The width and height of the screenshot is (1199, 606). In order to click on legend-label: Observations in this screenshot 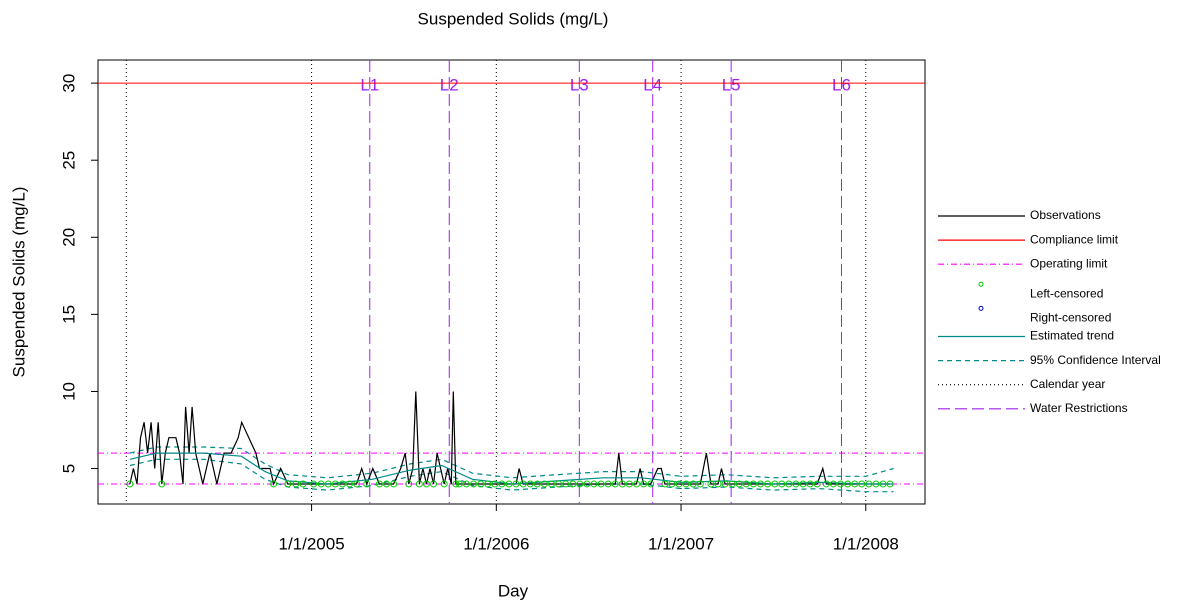, I will do `click(1065, 215)`.